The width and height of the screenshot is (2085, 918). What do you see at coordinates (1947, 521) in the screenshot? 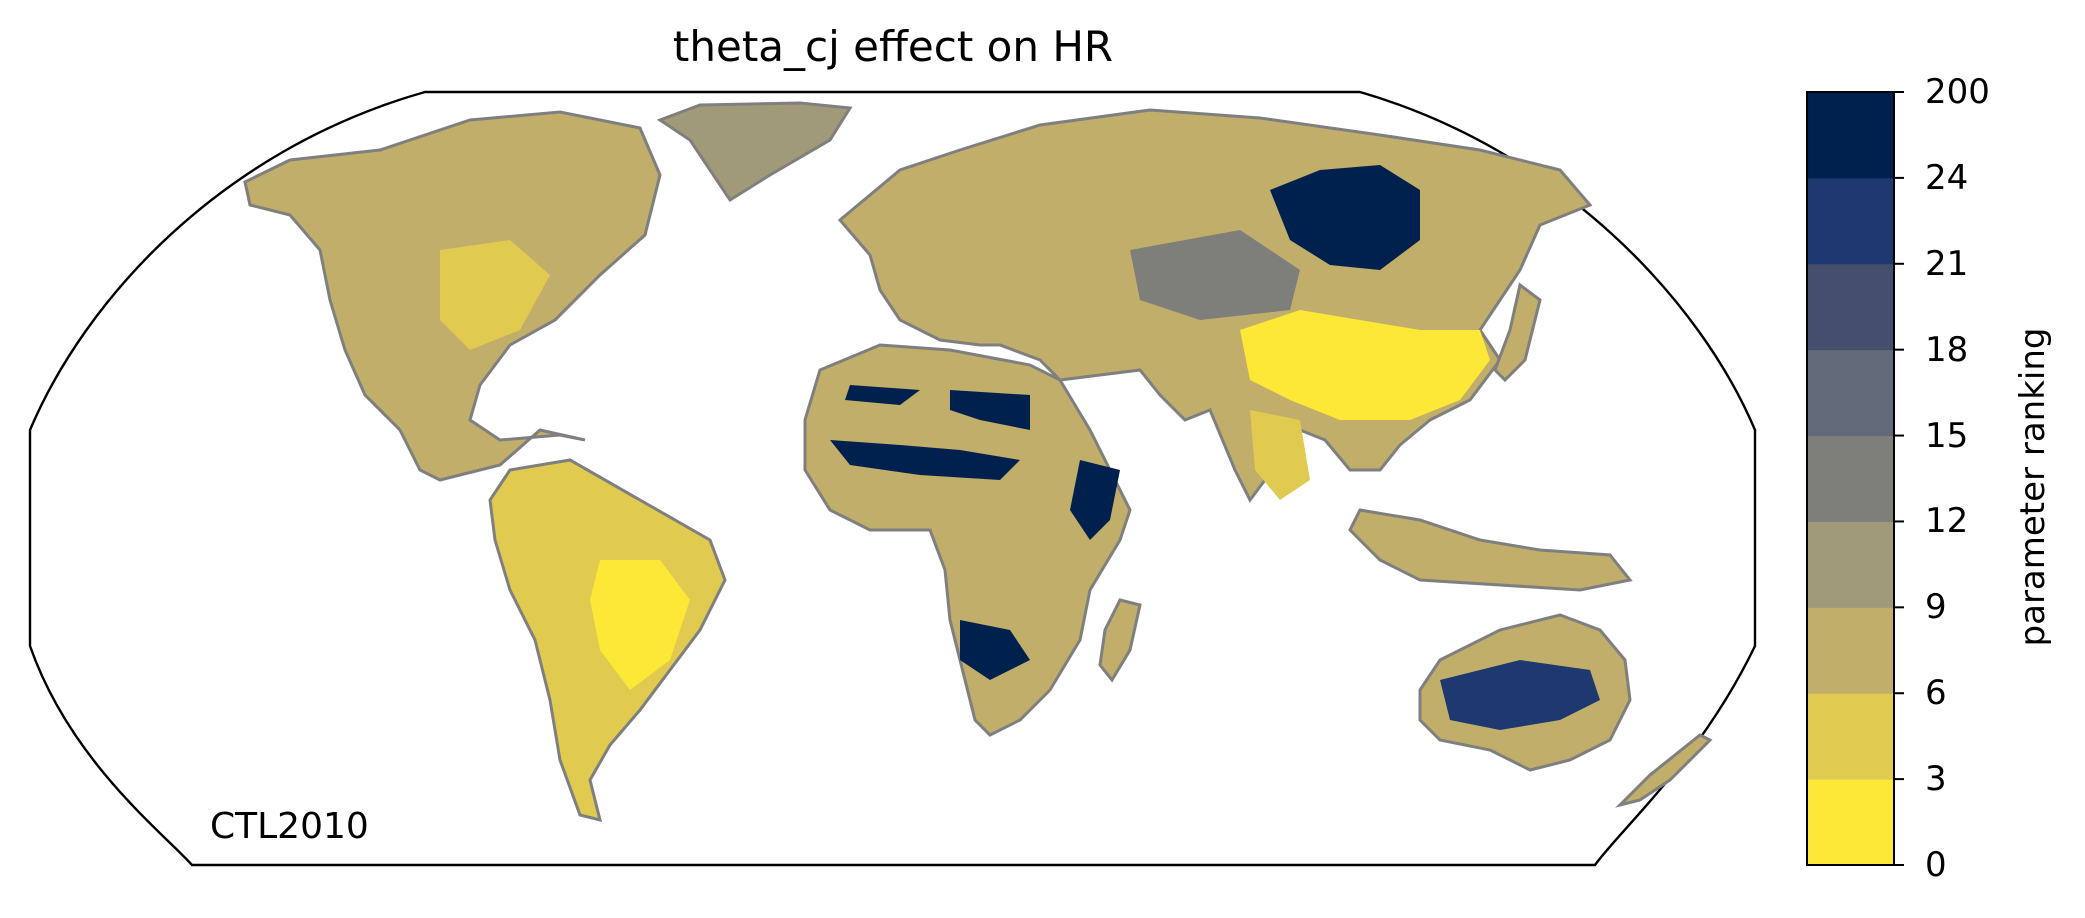
I see `colorbar-tick-label: 12` at bounding box center [1947, 521].